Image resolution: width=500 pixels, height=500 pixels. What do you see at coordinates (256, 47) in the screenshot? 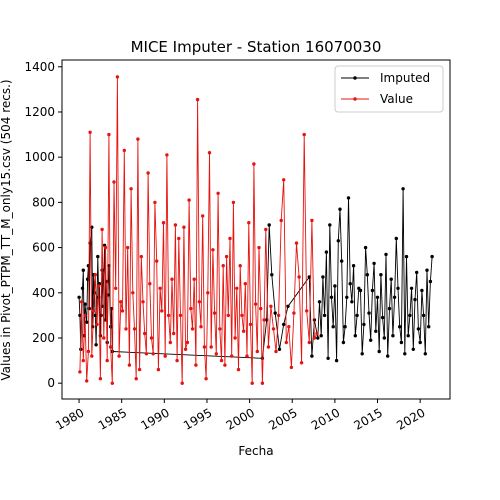
I see `chart-title: MICE Imputer - Station 16070030` at bounding box center [256, 47].